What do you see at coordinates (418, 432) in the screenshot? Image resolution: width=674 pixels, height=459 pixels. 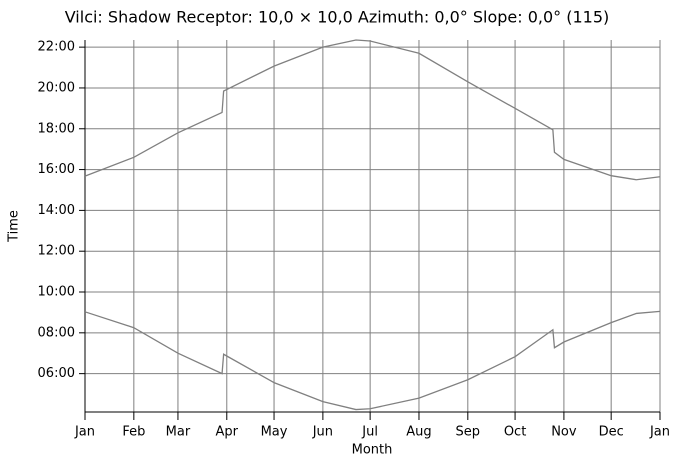 I see `x-tick-label: Aug` at bounding box center [418, 432].